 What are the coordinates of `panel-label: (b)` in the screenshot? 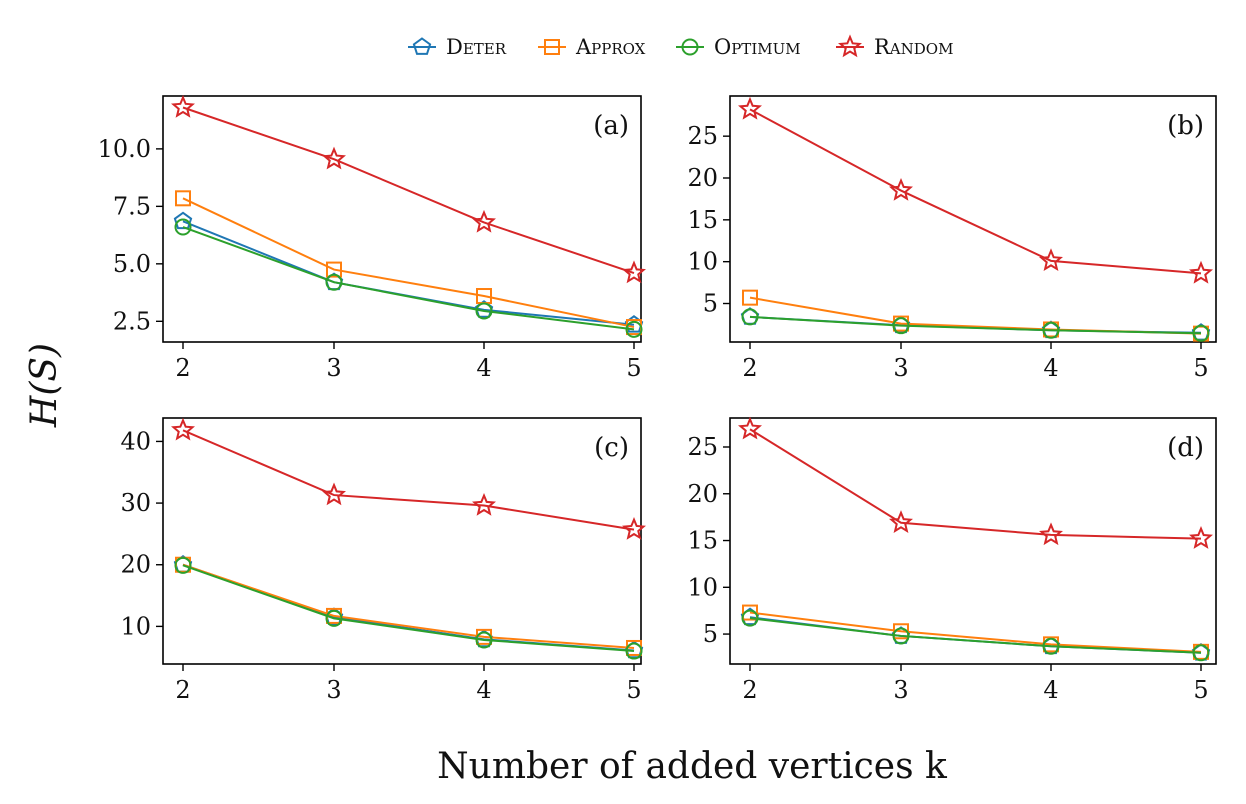 It's located at (1185, 126).